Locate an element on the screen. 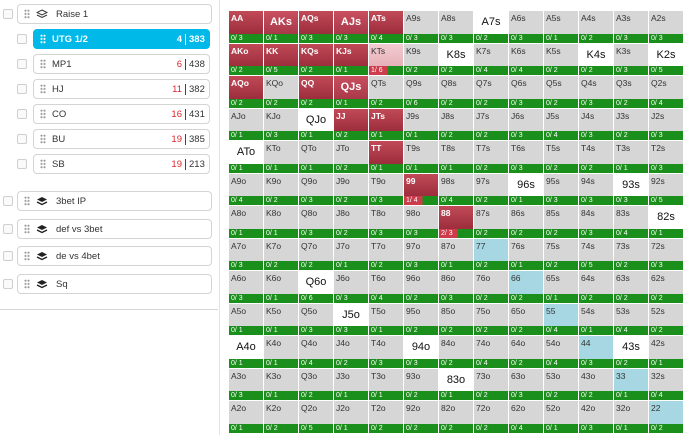  hand-cell: 22 0/ 2 is located at coordinates (666, 417).